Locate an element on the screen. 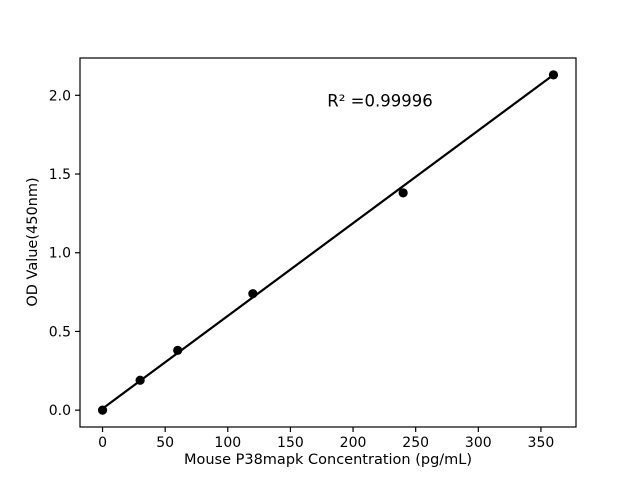 The image size is (640, 480). x-tick-label: 50 is located at coordinates (165, 443).